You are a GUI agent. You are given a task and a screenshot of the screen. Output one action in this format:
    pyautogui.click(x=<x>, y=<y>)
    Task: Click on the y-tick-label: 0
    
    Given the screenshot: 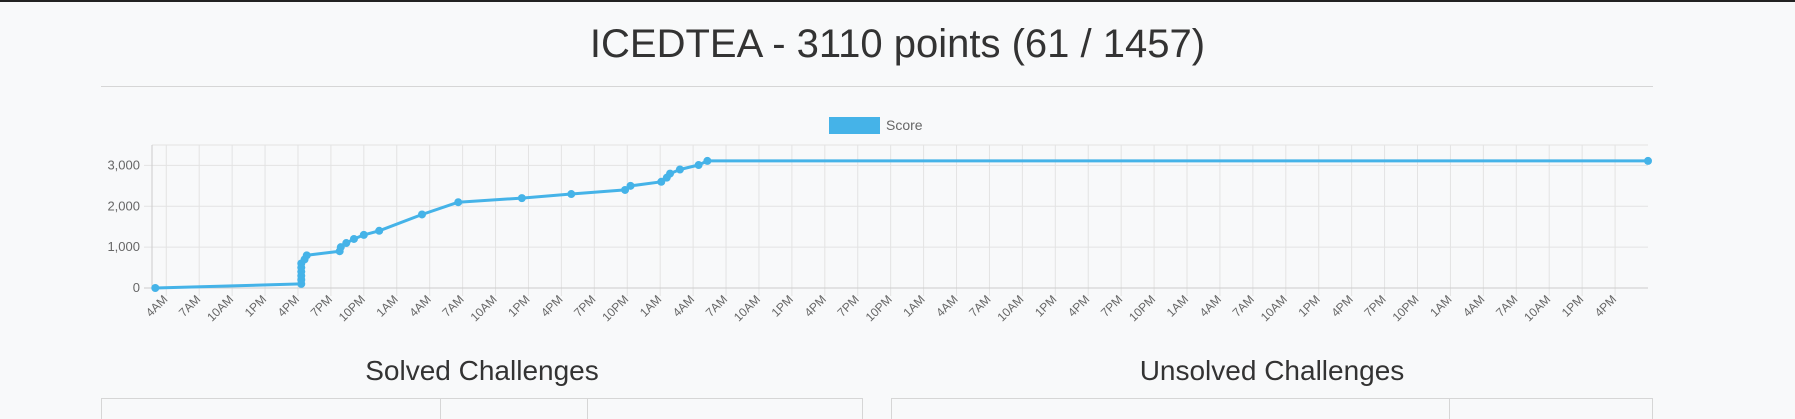 What is the action you would take?
    pyautogui.click(x=136, y=287)
    